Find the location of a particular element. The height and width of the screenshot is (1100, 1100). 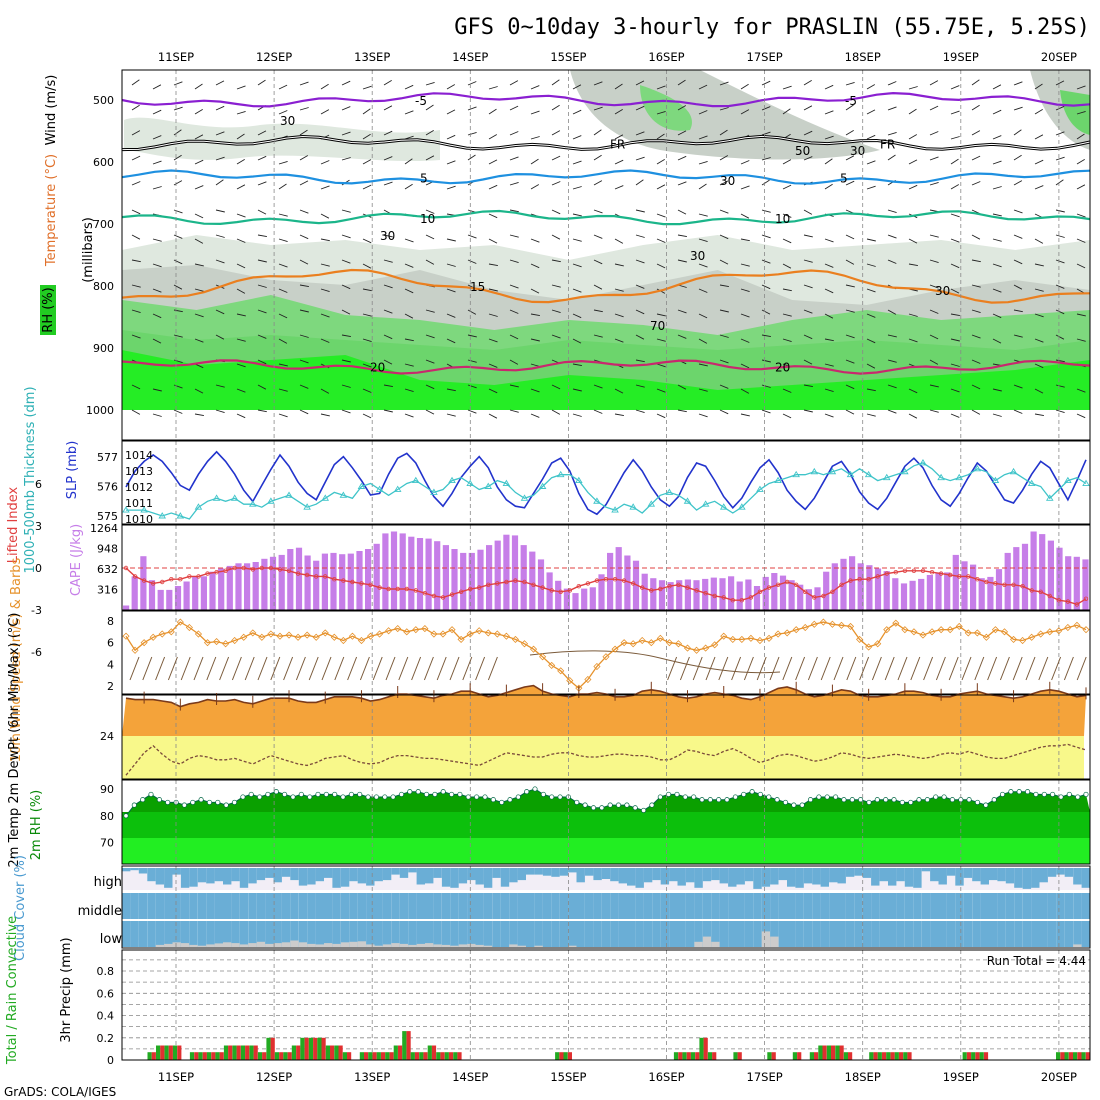

panel-frame is located at coordinates (606, 822).